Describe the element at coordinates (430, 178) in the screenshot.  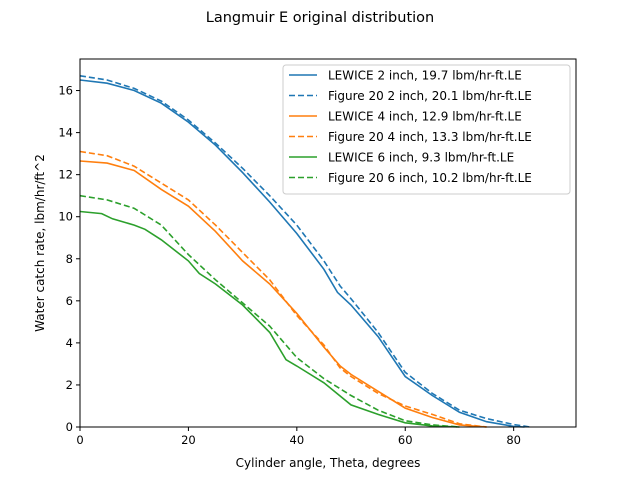
I see `legend-label: Figure 20 6 inch, 10.2 lbm/hr-ft.LE` at that location.